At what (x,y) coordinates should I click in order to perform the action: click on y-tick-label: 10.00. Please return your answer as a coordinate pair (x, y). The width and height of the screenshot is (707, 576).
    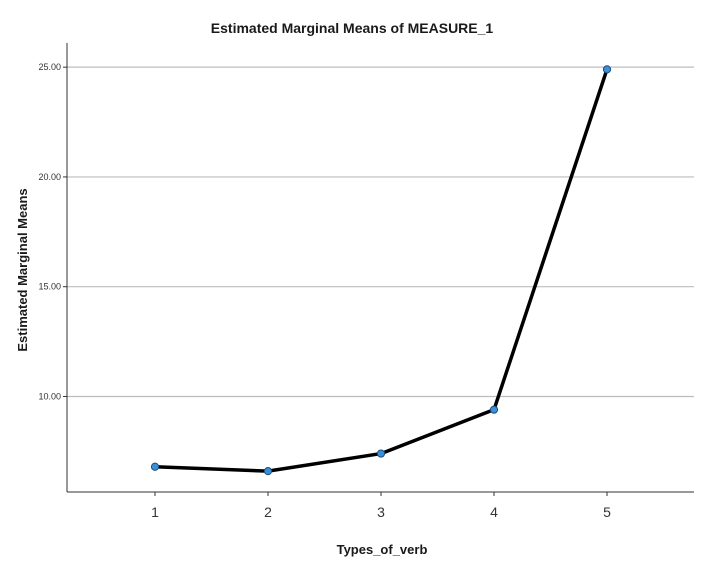
    Looking at the image, I should click on (49, 396).